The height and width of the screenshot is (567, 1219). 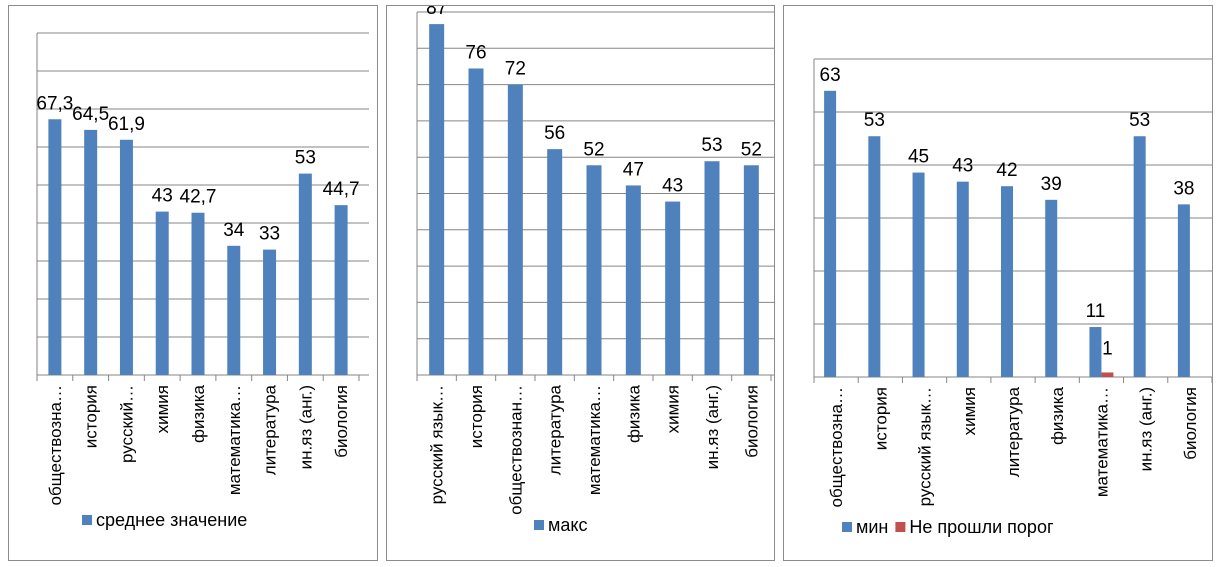 I want to click on data-label: 64,5, so click(x=90, y=114).